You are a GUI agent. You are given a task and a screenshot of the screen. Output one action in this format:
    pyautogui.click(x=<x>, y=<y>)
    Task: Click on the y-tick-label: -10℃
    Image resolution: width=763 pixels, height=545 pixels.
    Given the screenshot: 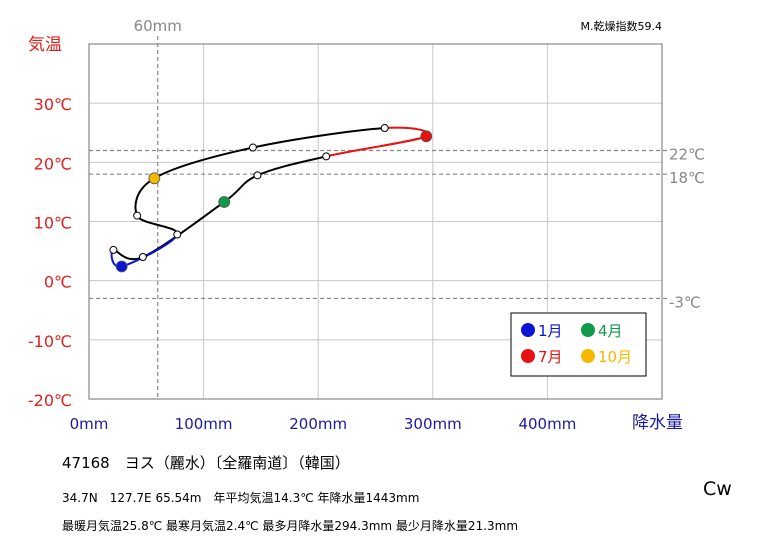 What is the action you would take?
    pyautogui.click(x=50, y=341)
    